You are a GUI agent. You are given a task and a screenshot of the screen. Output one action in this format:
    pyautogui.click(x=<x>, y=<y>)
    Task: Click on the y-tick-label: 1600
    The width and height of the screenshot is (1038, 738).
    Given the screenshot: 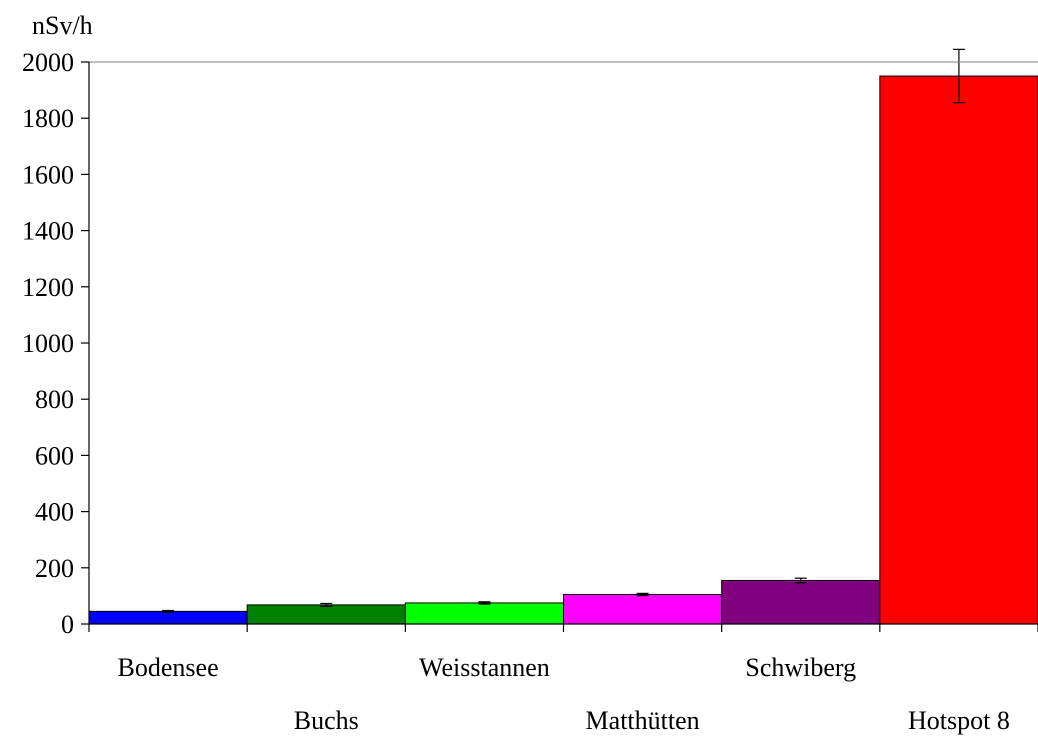 What is the action you would take?
    pyautogui.click(x=48, y=174)
    